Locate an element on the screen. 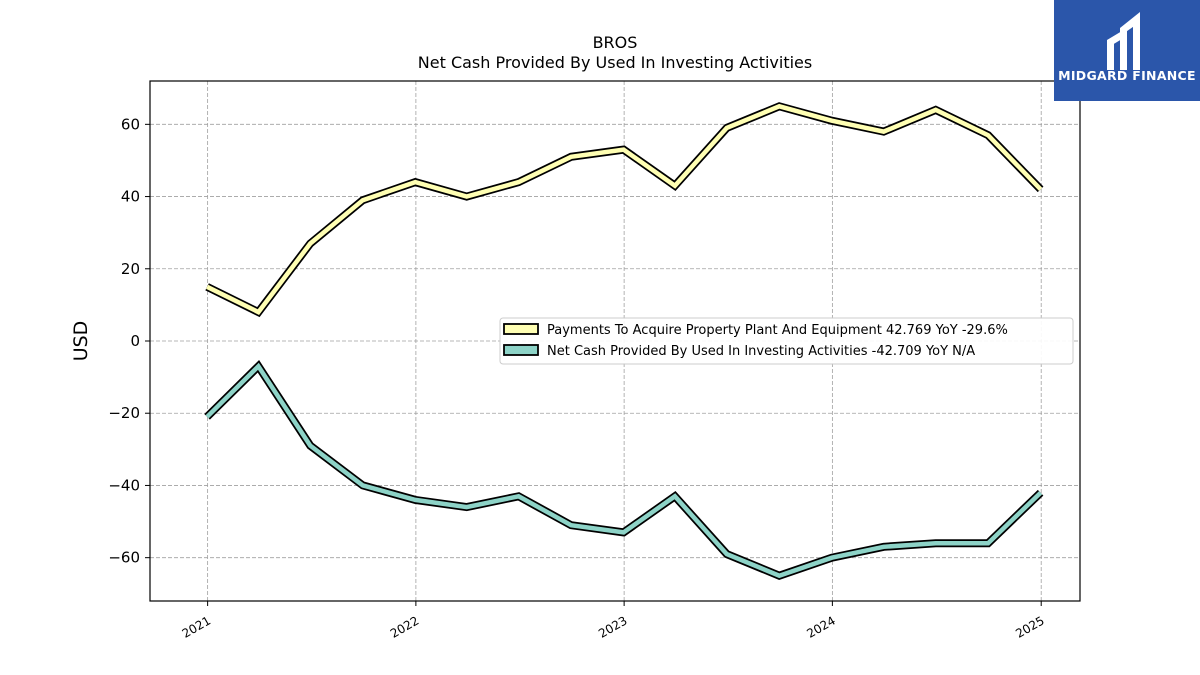 The height and width of the screenshot is (675, 1200). y-tick-label: 40 is located at coordinates (130, 197).